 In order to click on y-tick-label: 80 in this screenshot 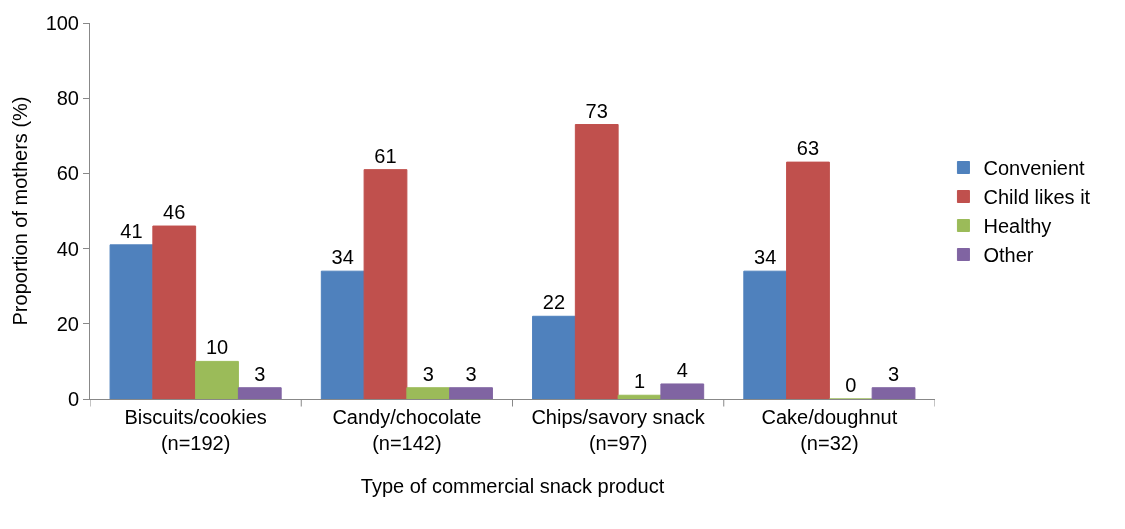, I will do `click(67, 98)`.